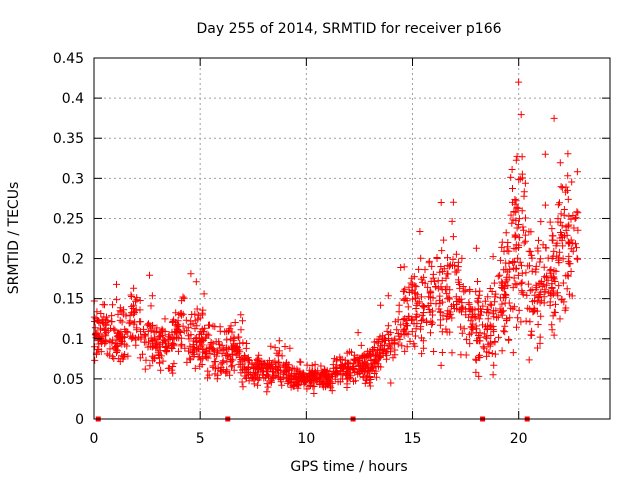 The image size is (640, 480). Describe the element at coordinates (68, 380) in the screenshot. I see `y-tick-label: 0.05` at that location.